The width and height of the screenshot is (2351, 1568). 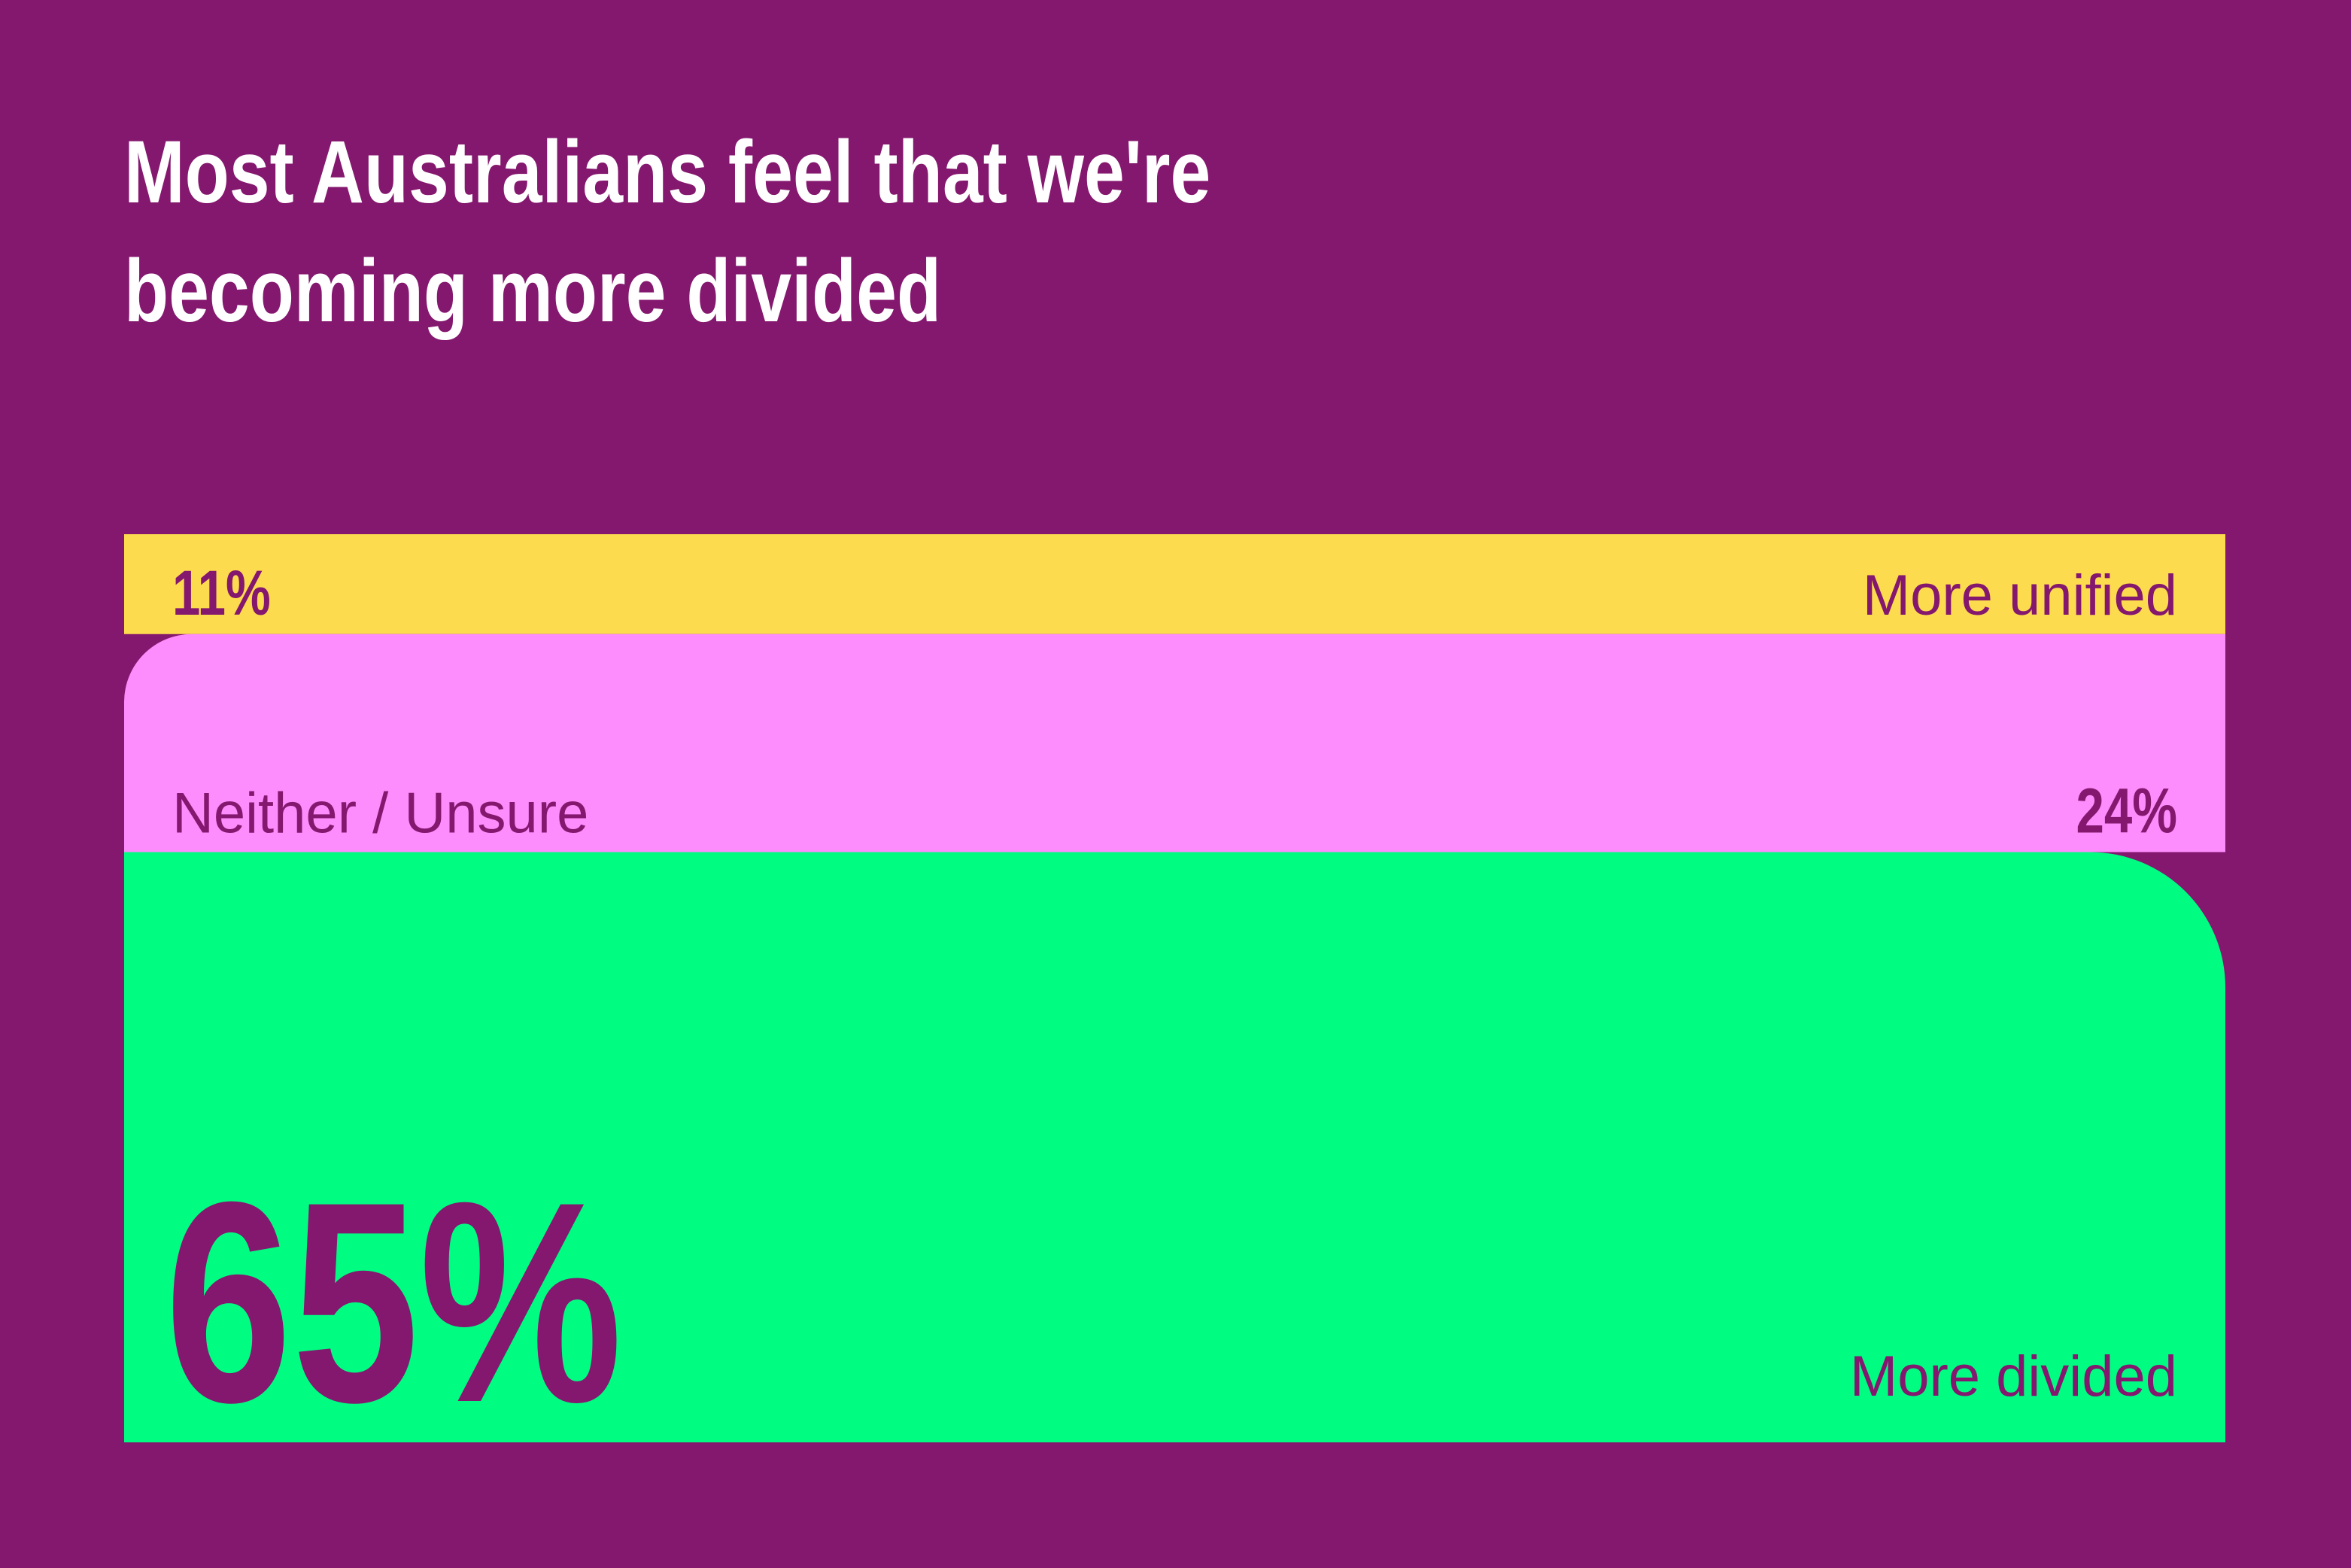 I want to click on value-label: 11%, so click(x=222, y=593).